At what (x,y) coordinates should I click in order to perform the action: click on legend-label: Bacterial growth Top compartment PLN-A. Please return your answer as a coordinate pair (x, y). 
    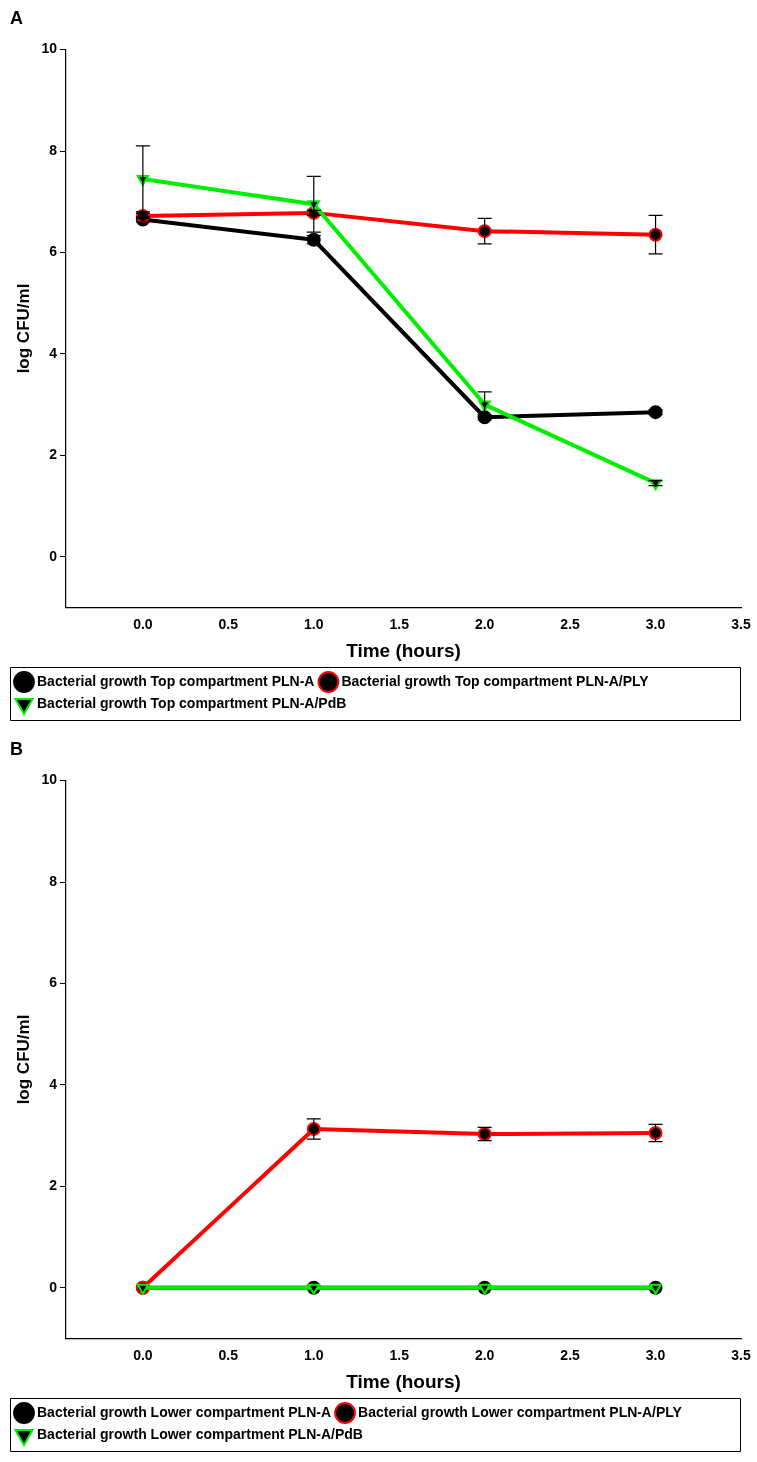
    Looking at the image, I should click on (176, 680).